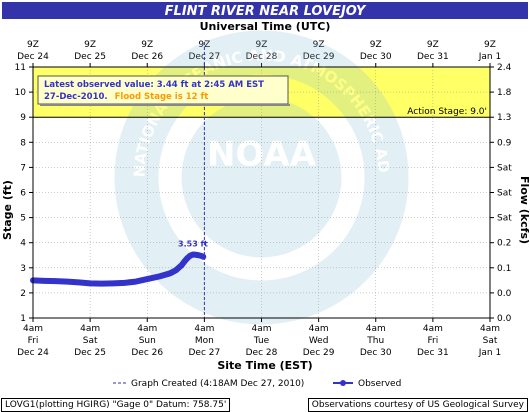 Image resolution: width=530 pixels, height=412 pixels. Describe the element at coordinates (165, 105) in the screenshot. I see `latest-box-shadow` at that location.